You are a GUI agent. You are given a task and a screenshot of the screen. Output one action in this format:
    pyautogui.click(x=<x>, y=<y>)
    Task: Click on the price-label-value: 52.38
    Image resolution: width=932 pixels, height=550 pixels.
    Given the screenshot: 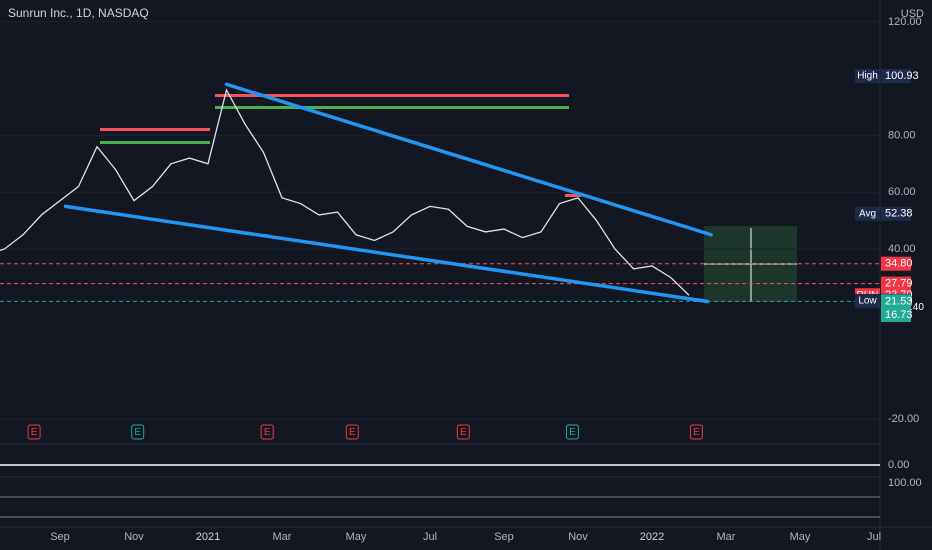 What is the action you would take?
    pyautogui.click(x=899, y=214)
    